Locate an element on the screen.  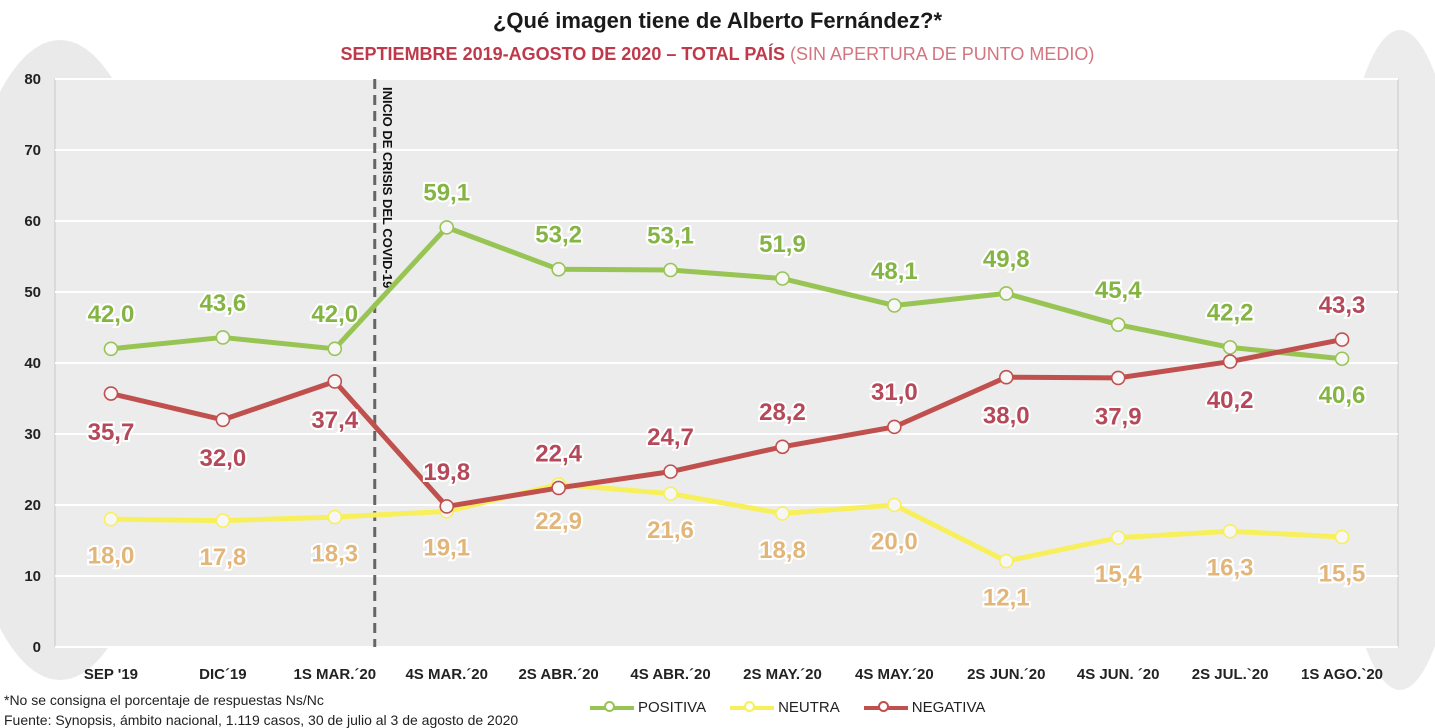
y-tick-label: 80 is located at coordinates (32, 79).